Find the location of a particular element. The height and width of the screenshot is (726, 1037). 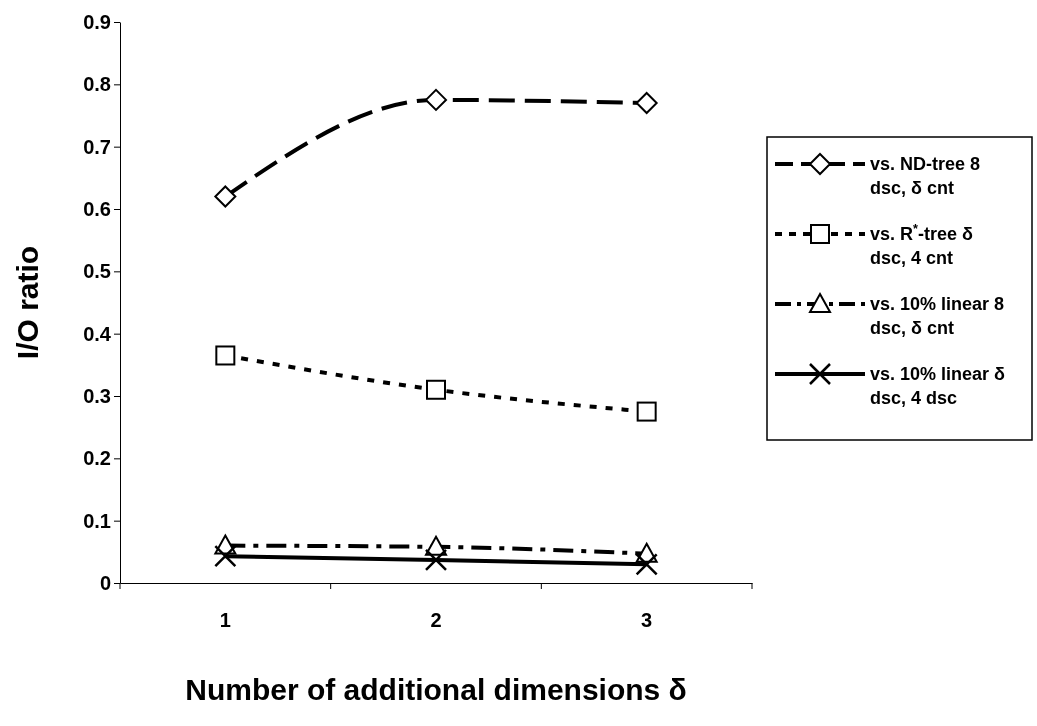

y-axis-title: I/O ratio is located at coordinates (27, 302).